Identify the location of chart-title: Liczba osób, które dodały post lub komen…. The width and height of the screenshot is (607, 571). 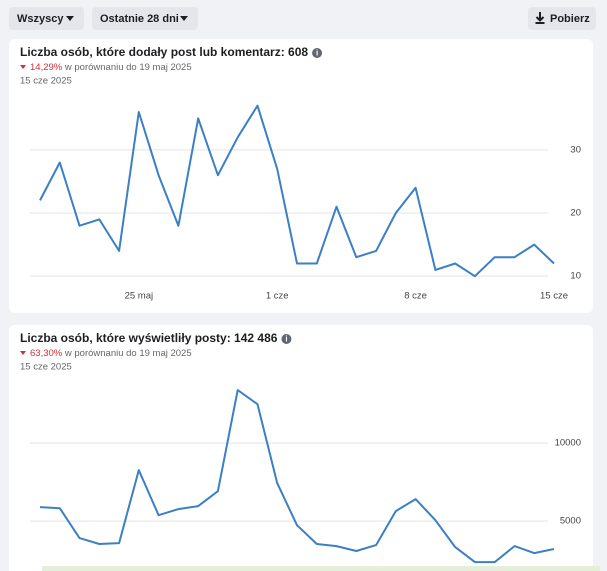
(164, 52).